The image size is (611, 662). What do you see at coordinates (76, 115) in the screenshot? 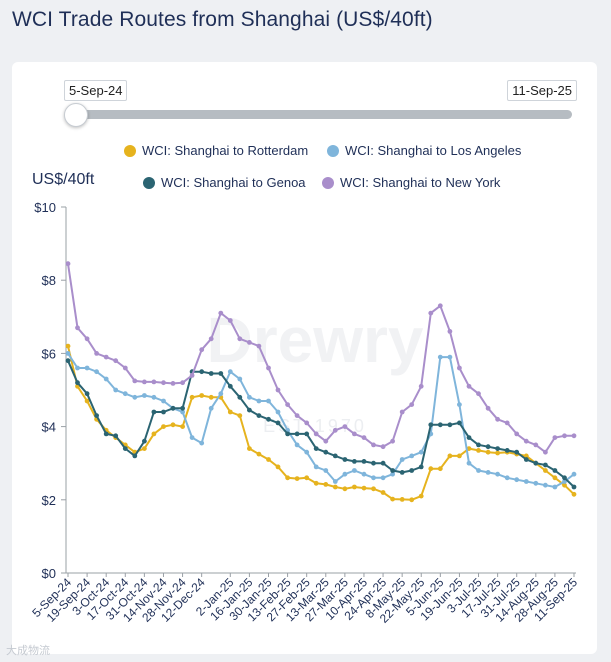
I see `date-range-slider-handle` at bounding box center [76, 115].